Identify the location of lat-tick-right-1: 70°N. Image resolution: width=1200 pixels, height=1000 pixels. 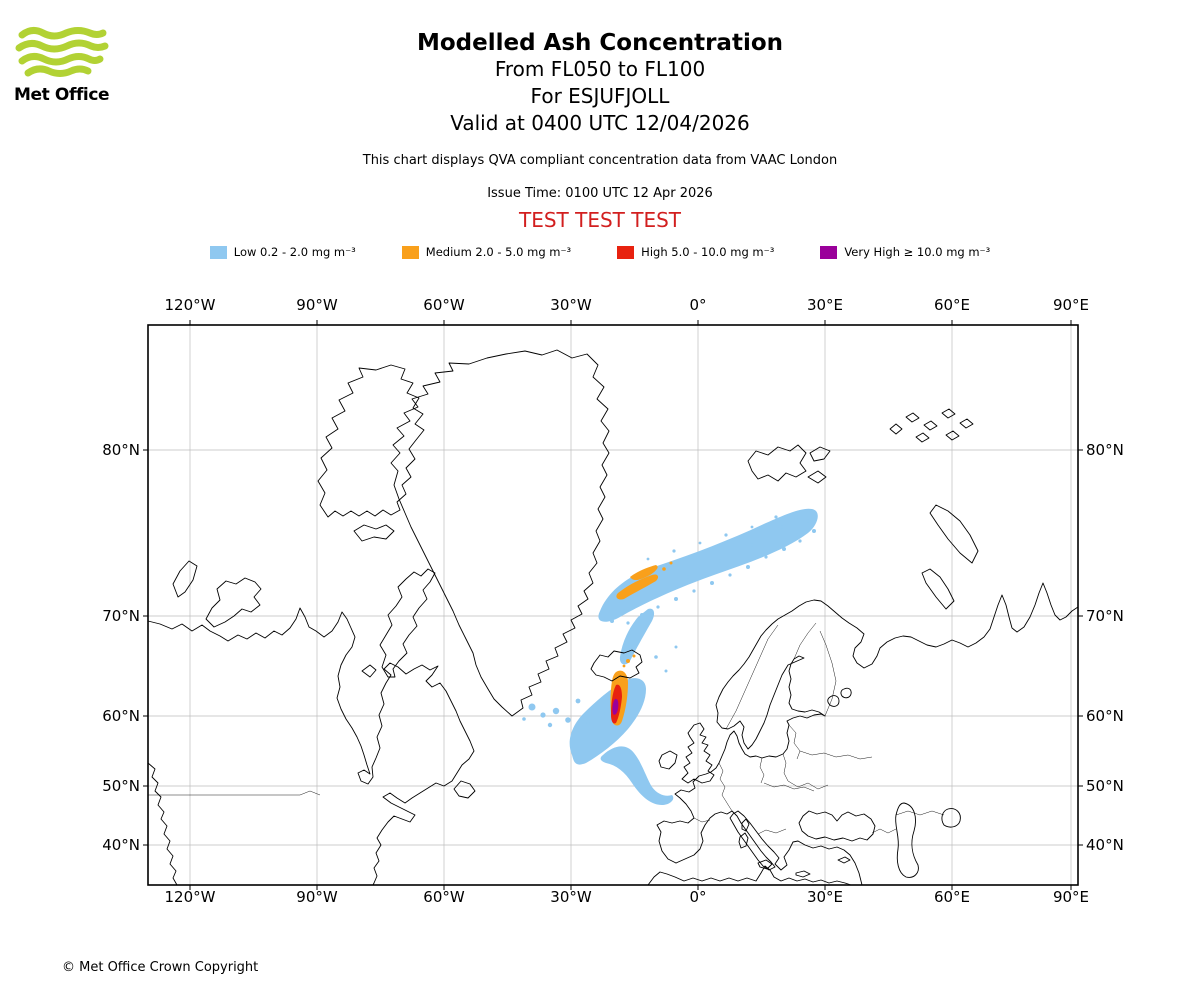
(1105, 616).